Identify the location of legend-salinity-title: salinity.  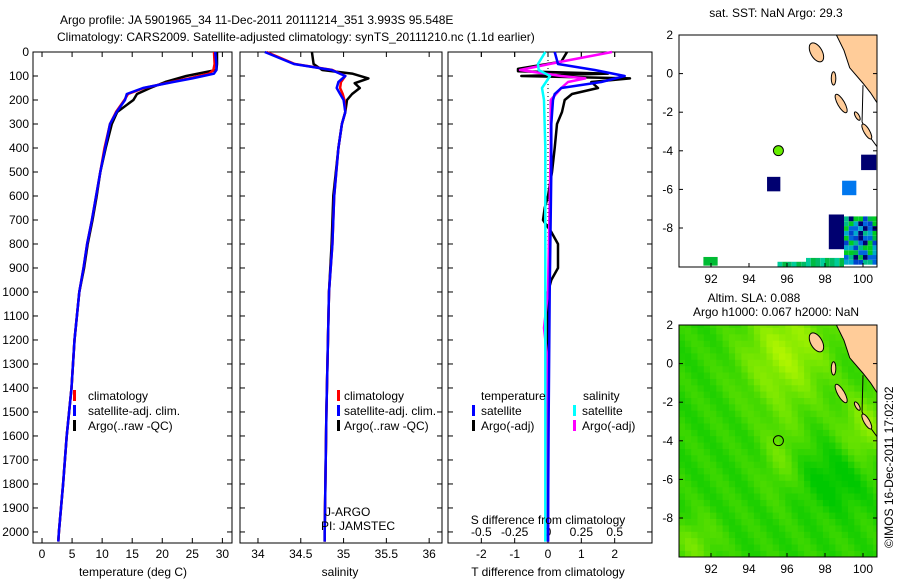
(601, 396).